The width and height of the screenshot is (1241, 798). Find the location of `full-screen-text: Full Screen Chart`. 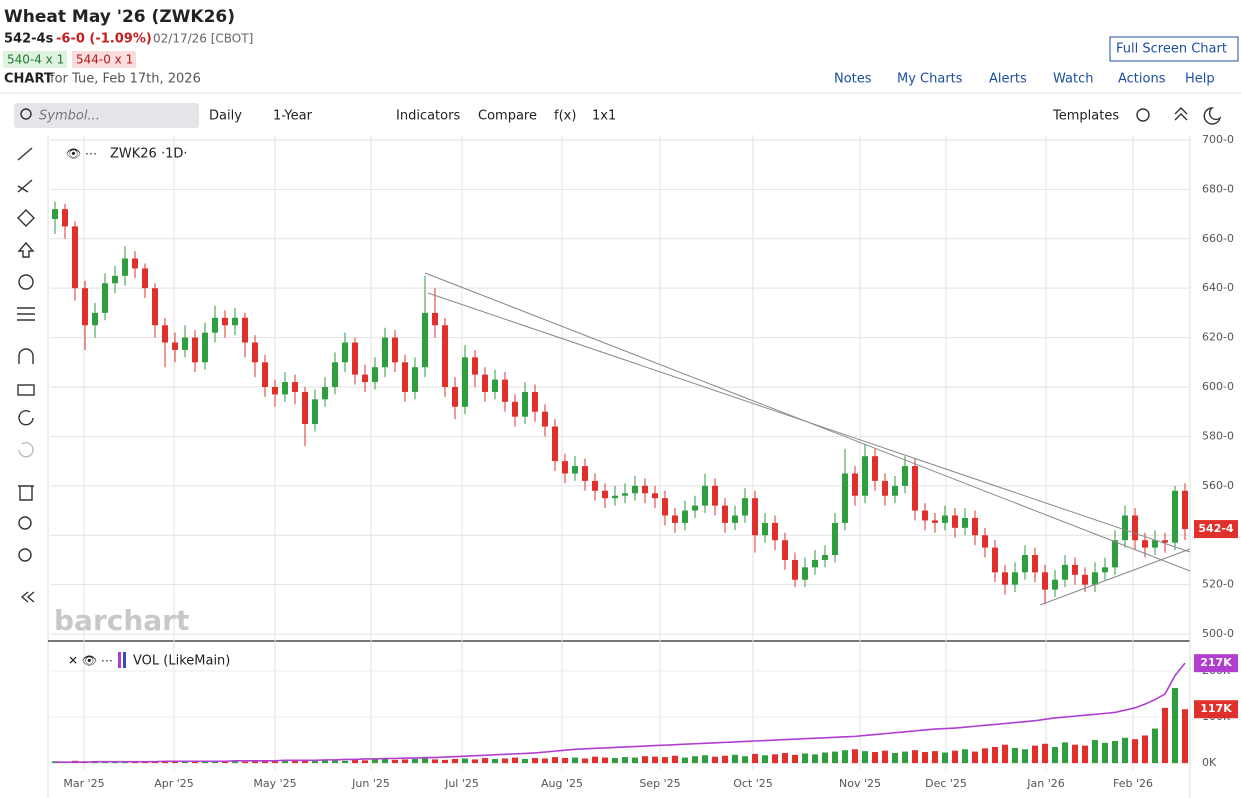

full-screen-text: Full Screen Chart is located at coordinates (1171, 49).